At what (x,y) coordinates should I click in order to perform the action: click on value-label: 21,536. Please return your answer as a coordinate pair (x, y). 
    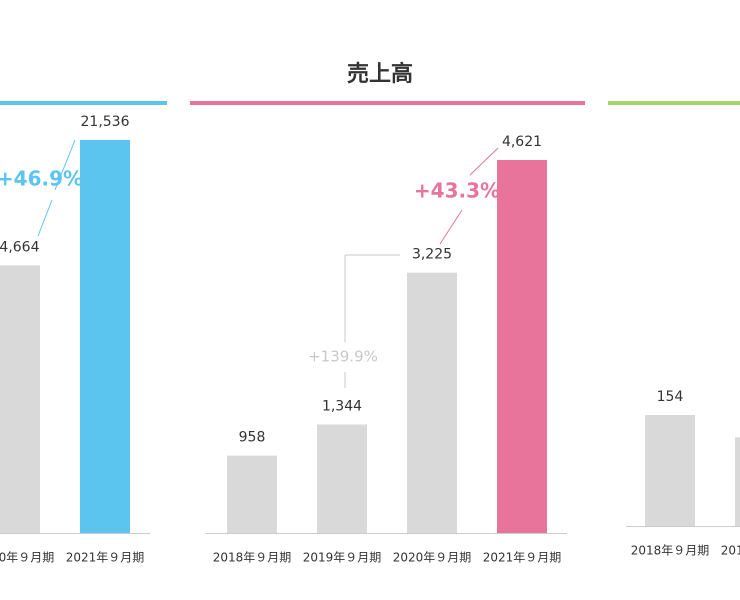
    Looking at the image, I should click on (105, 122).